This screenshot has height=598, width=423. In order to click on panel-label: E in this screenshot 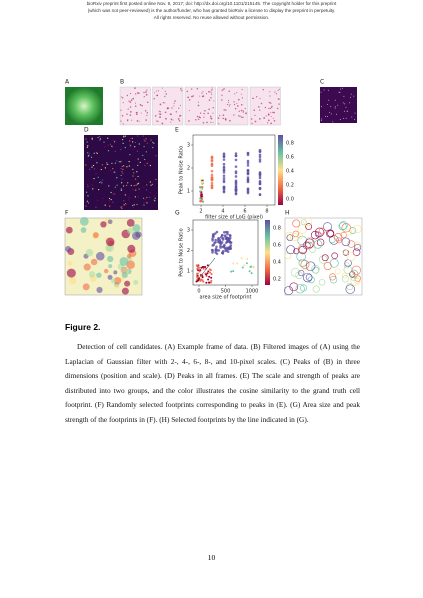, I will do `click(177, 130)`.